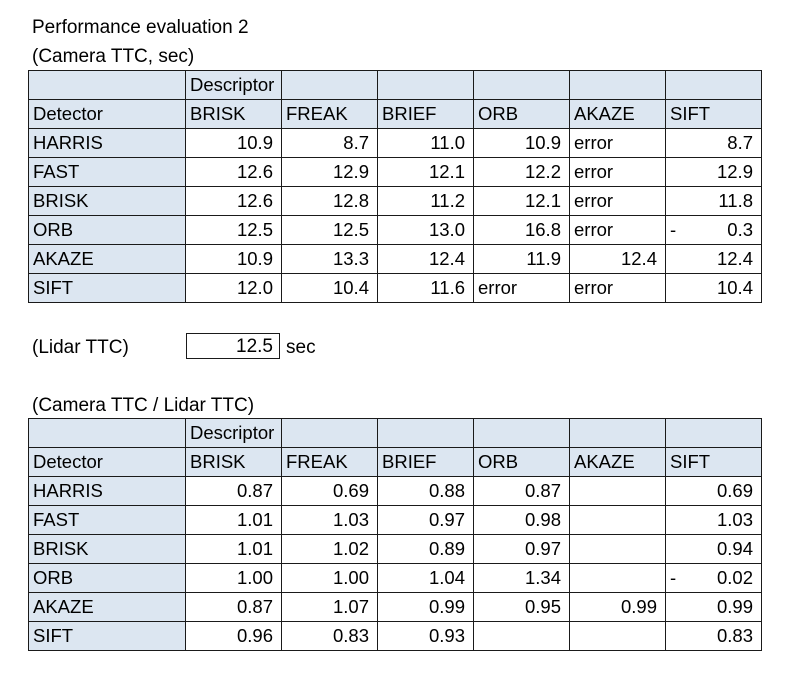 This screenshot has height=682, width=808. I want to click on table-cell: 10.4, so click(329, 288).